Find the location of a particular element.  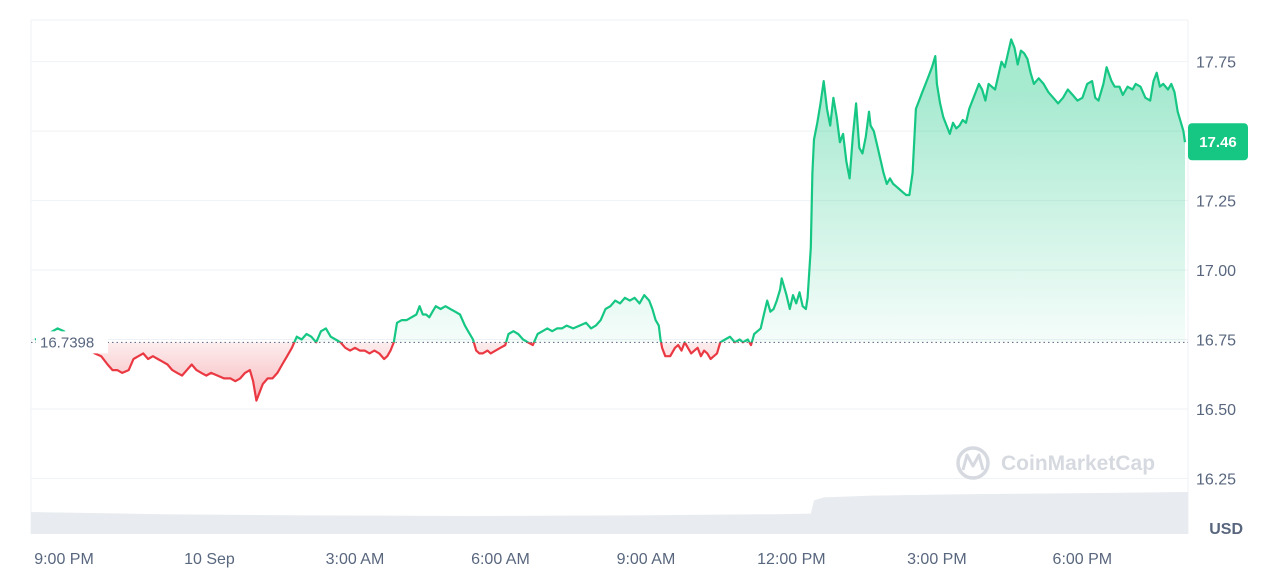

x-tick-label: 3:00 PM is located at coordinates (937, 559).